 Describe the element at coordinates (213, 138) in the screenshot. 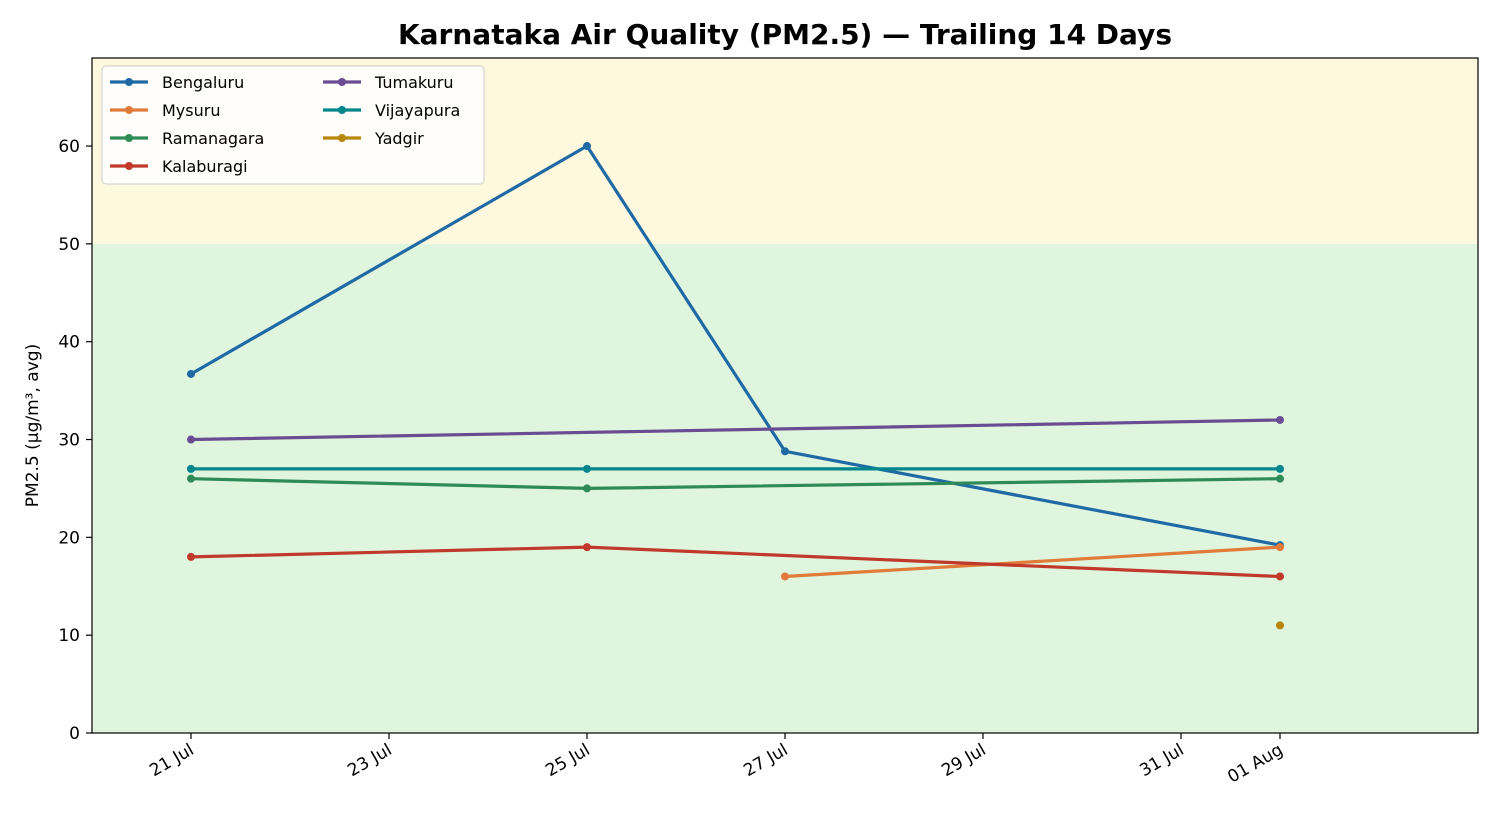

I see `legend-label-ramanagara: Ramanagara` at that location.